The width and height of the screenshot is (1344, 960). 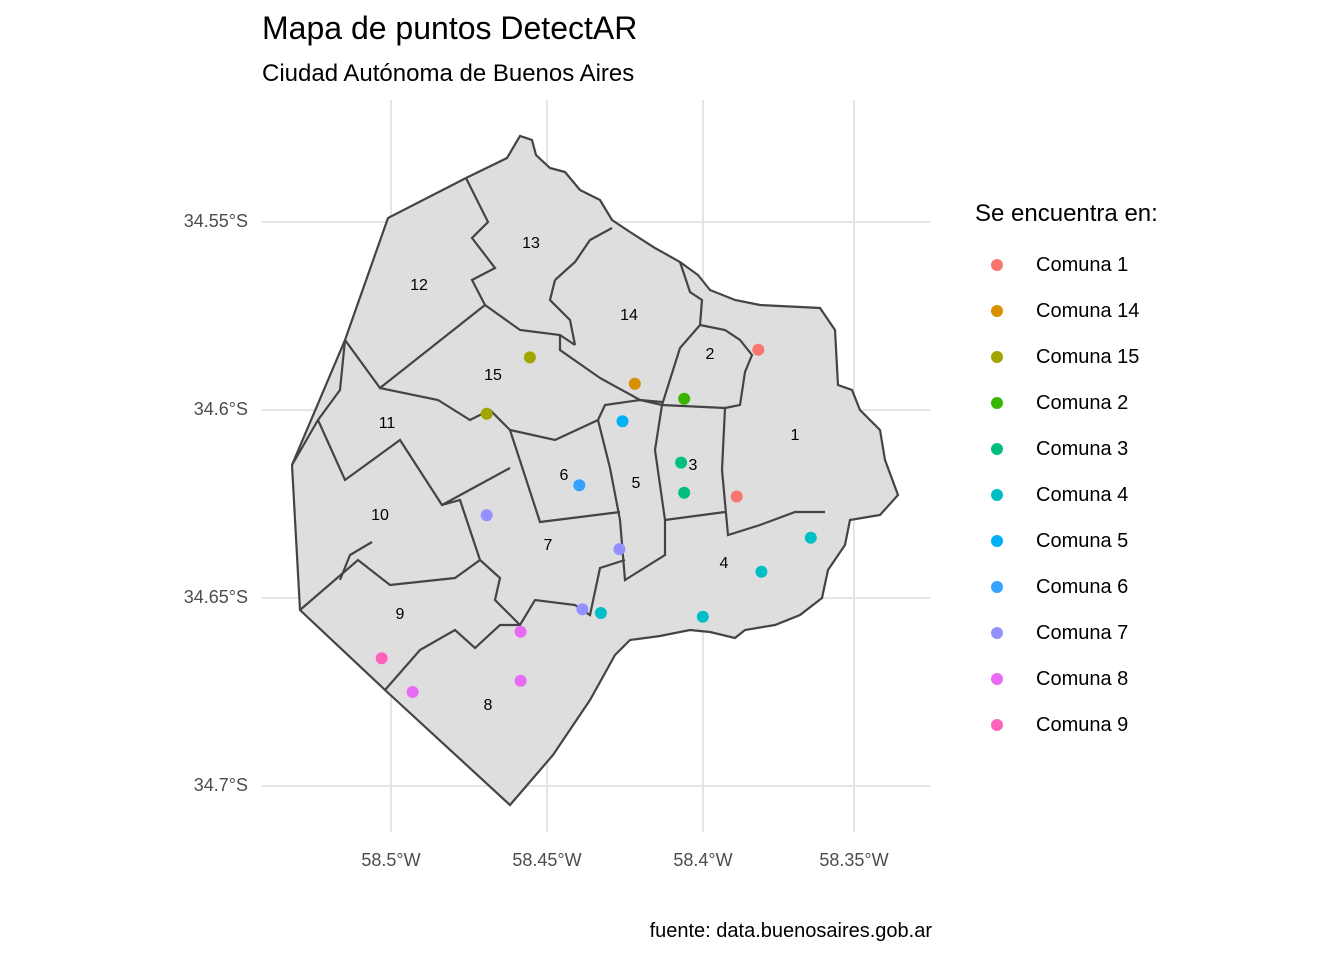 What do you see at coordinates (703, 860) in the screenshot?
I see `x-tick-label: 58.4°W` at bounding box center [703, 860].